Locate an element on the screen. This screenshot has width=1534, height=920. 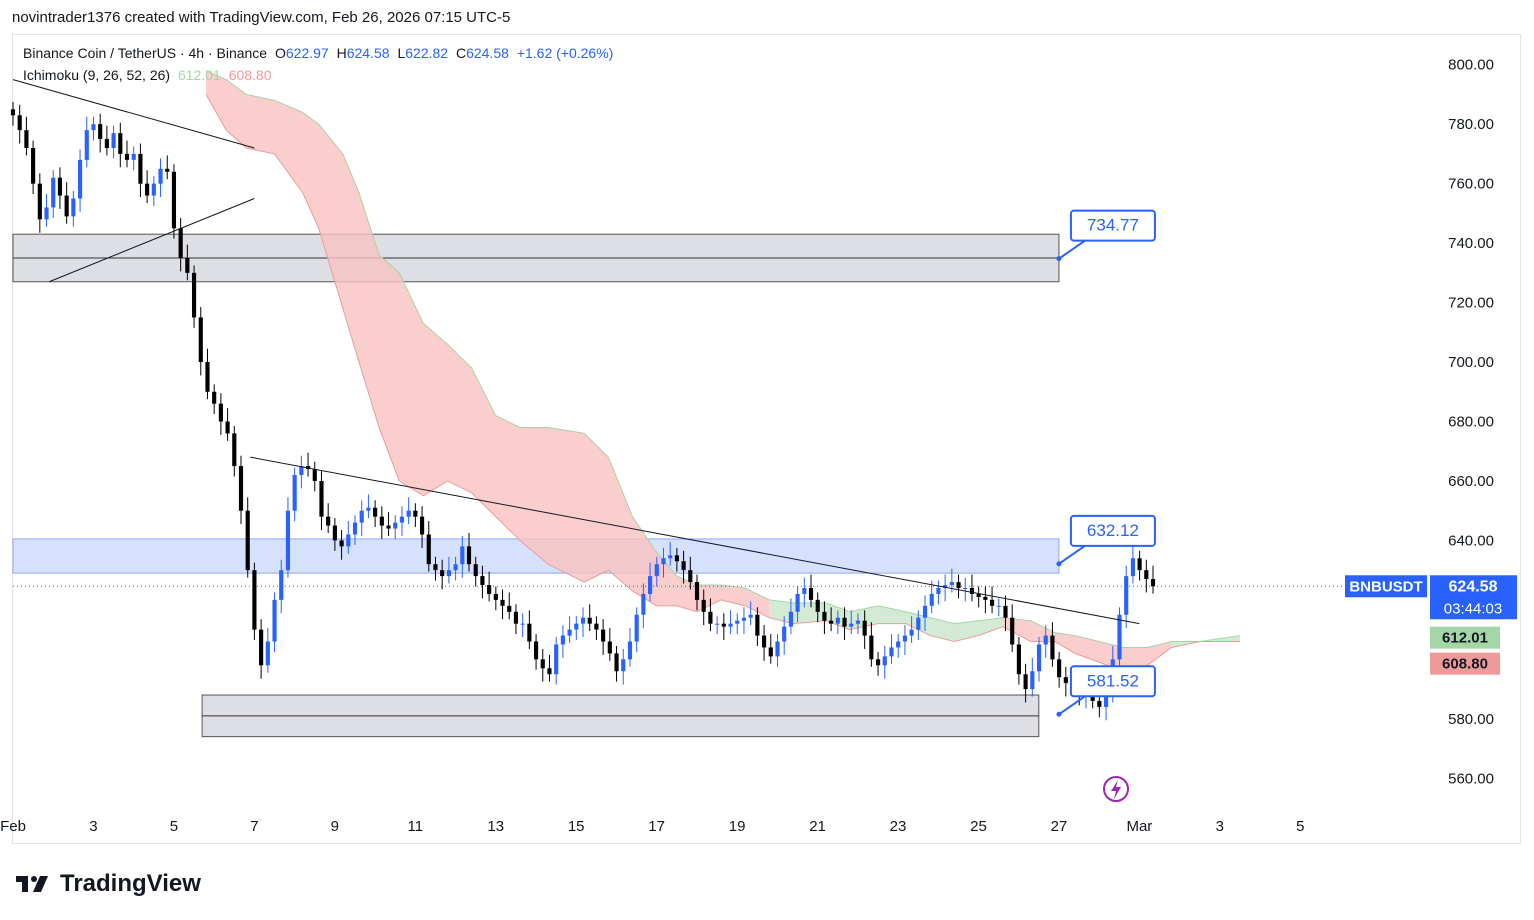
bar-countdown: 03:44:03 is located at coordinates (1473, 608).